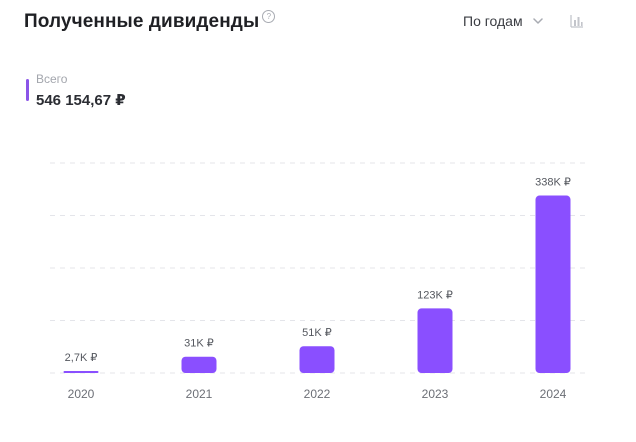  What do you see at coordinates (553, 394) in the screenshot?
I see `x-tick-label-2024: 2024` at bounding box center [553, 394].